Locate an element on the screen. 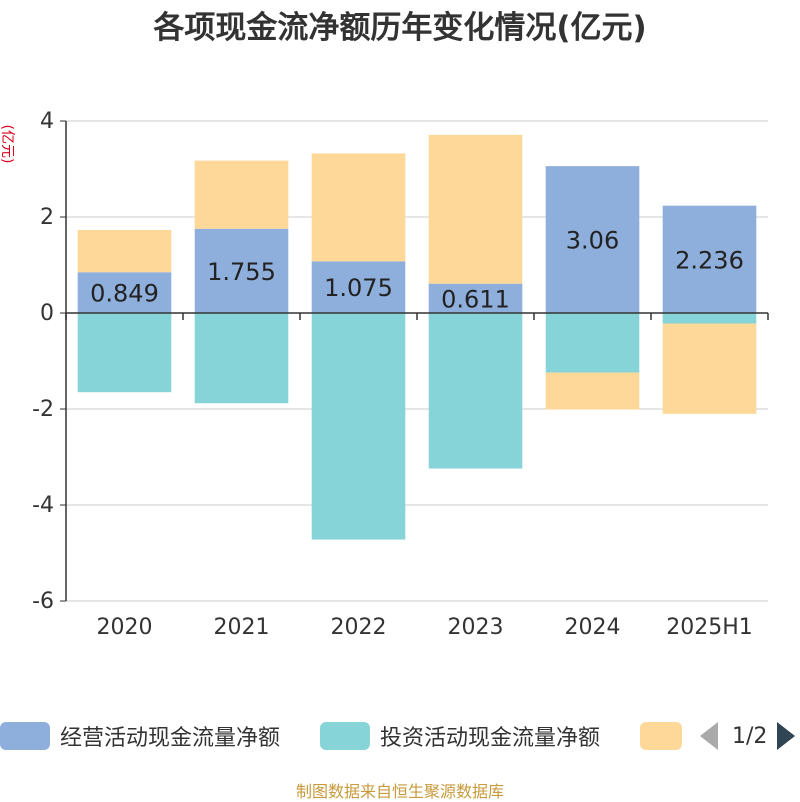 This screenshot has width=800, height=802. legend-swatch-financing is located at coordinates (661, 736).